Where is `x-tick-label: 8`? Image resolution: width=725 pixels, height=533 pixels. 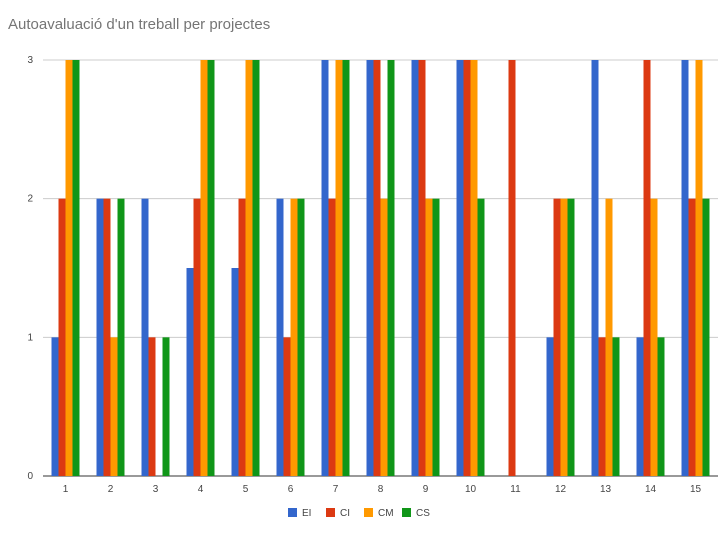 x-tick-label: 8 is located at coordinates (381, 489).